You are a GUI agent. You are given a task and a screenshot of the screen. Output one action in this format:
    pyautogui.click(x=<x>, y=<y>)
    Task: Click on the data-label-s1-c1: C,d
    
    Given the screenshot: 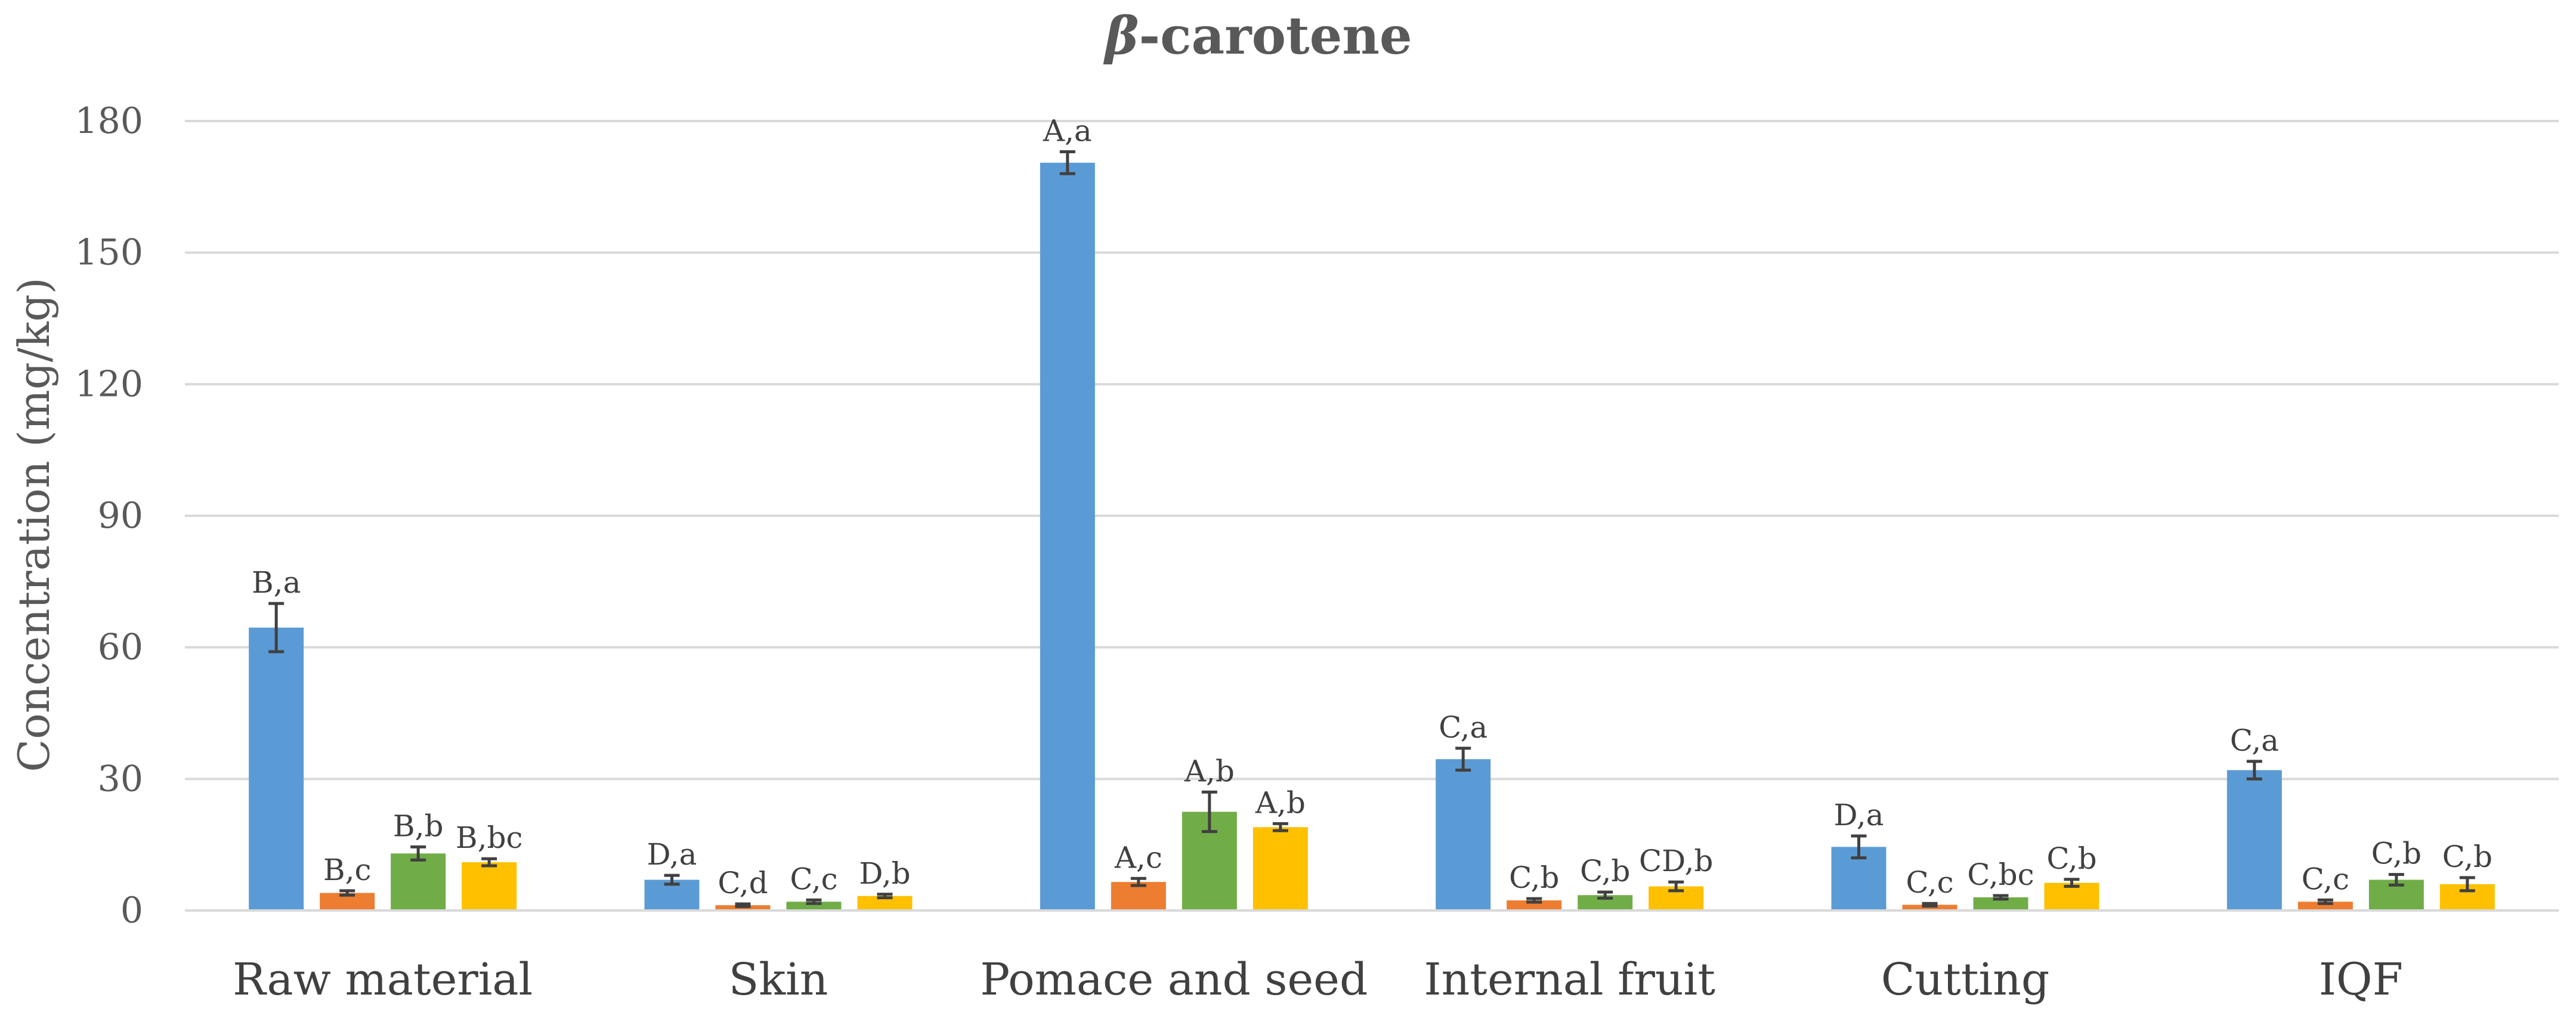 What is the action you would take?
    pyautogui.click(x=743, y=883)
    